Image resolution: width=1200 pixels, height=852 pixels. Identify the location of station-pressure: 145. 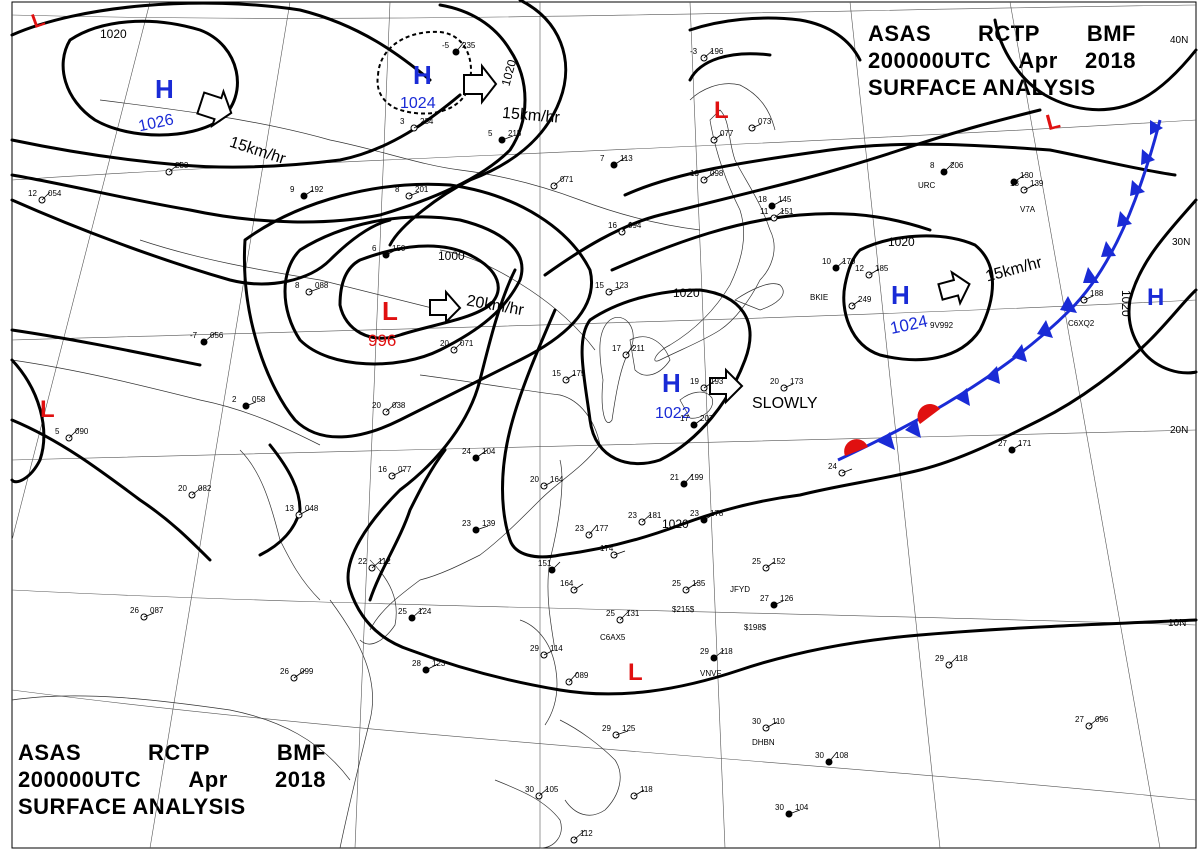
(785, 199).